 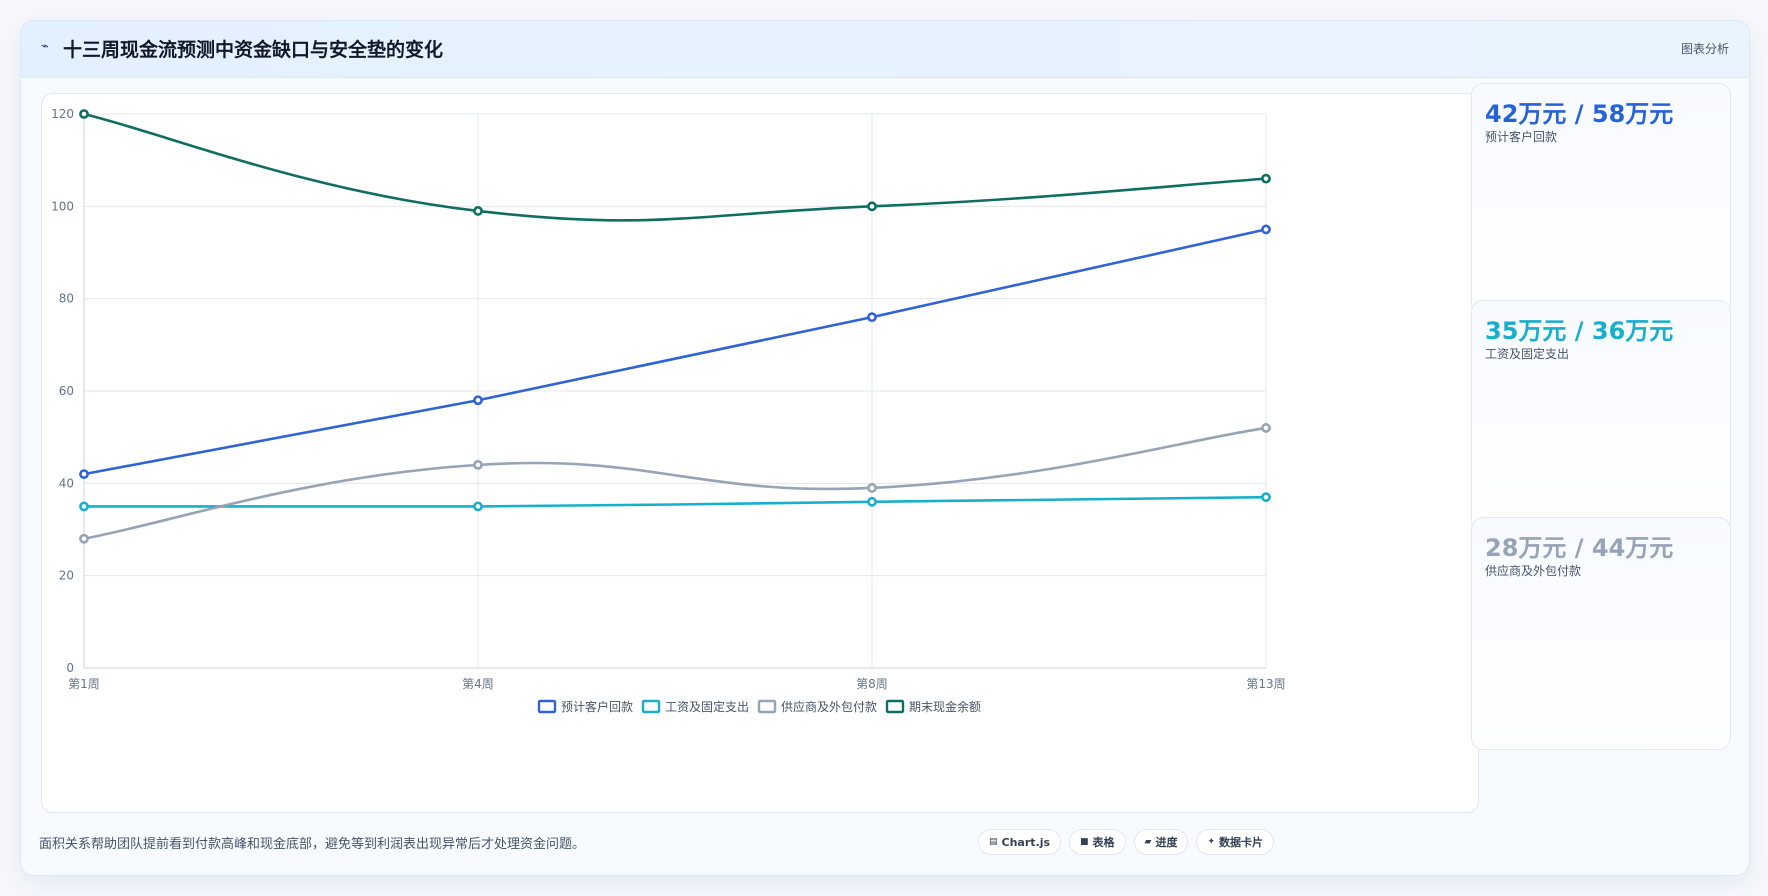 I want to click on legend-label: 工资及固定支出, so click(x=707, y=706).